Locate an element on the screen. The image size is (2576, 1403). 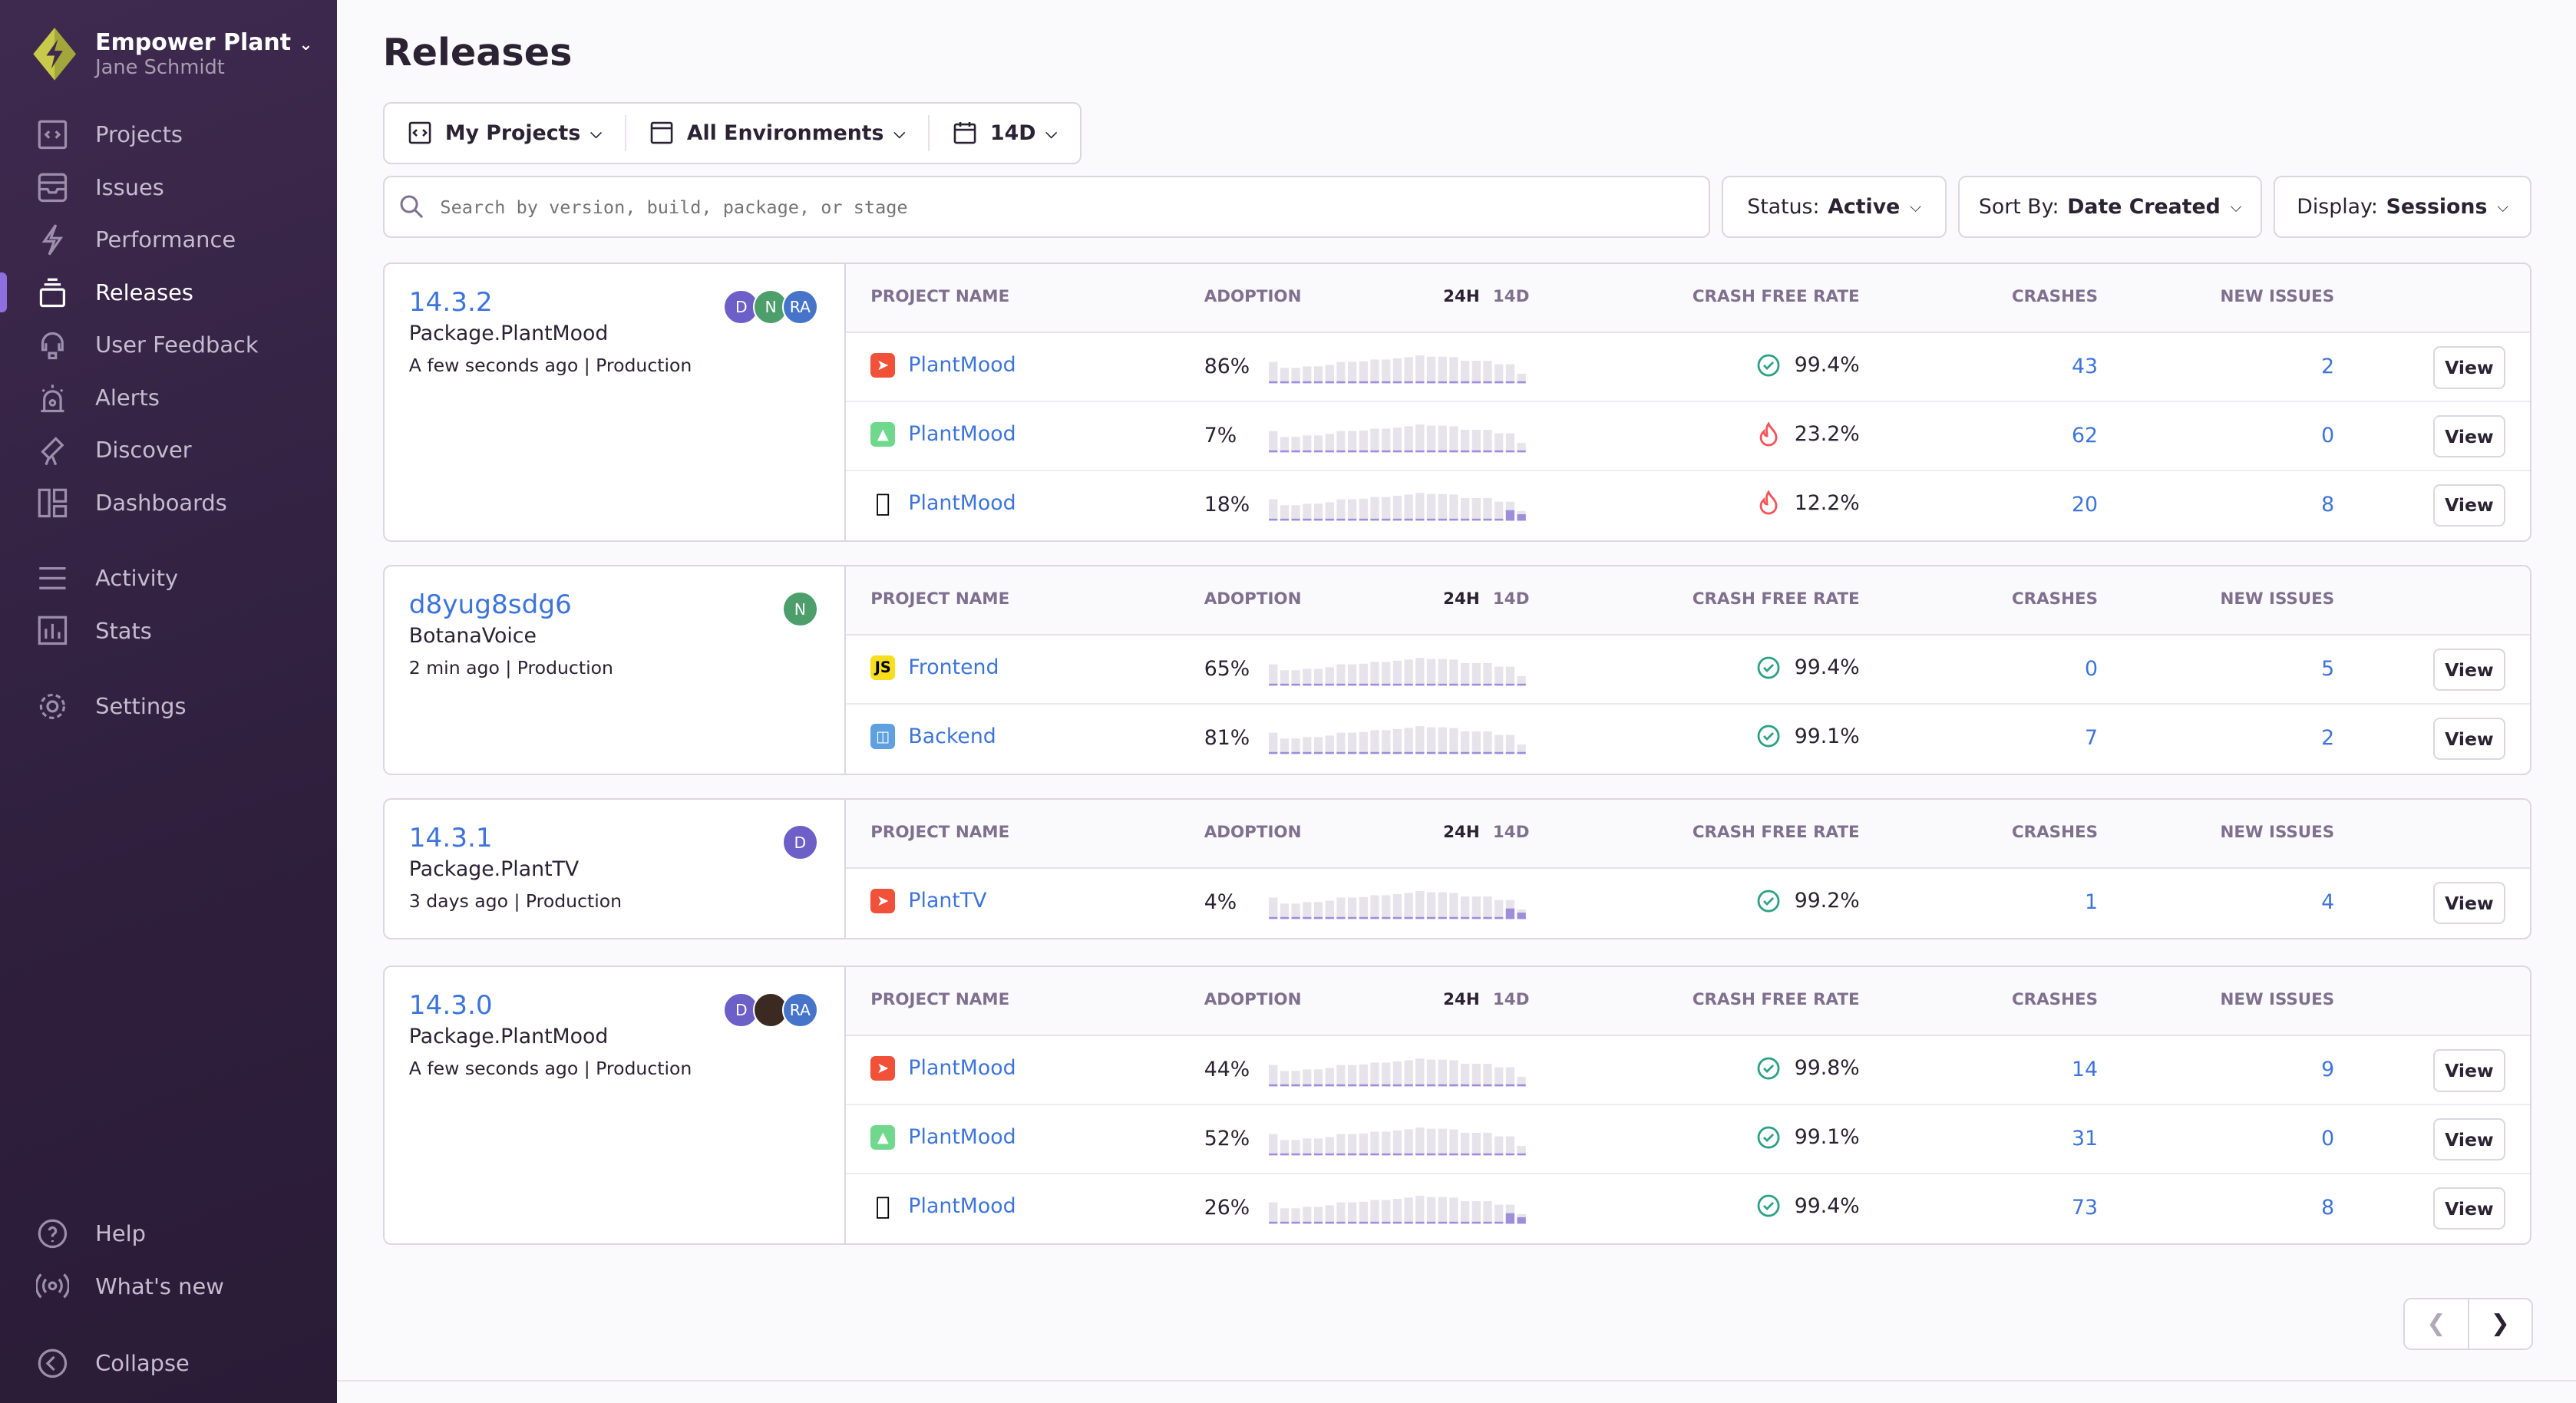
environment-filter: All Environments ⌵ is located at coordinates (778, 132).